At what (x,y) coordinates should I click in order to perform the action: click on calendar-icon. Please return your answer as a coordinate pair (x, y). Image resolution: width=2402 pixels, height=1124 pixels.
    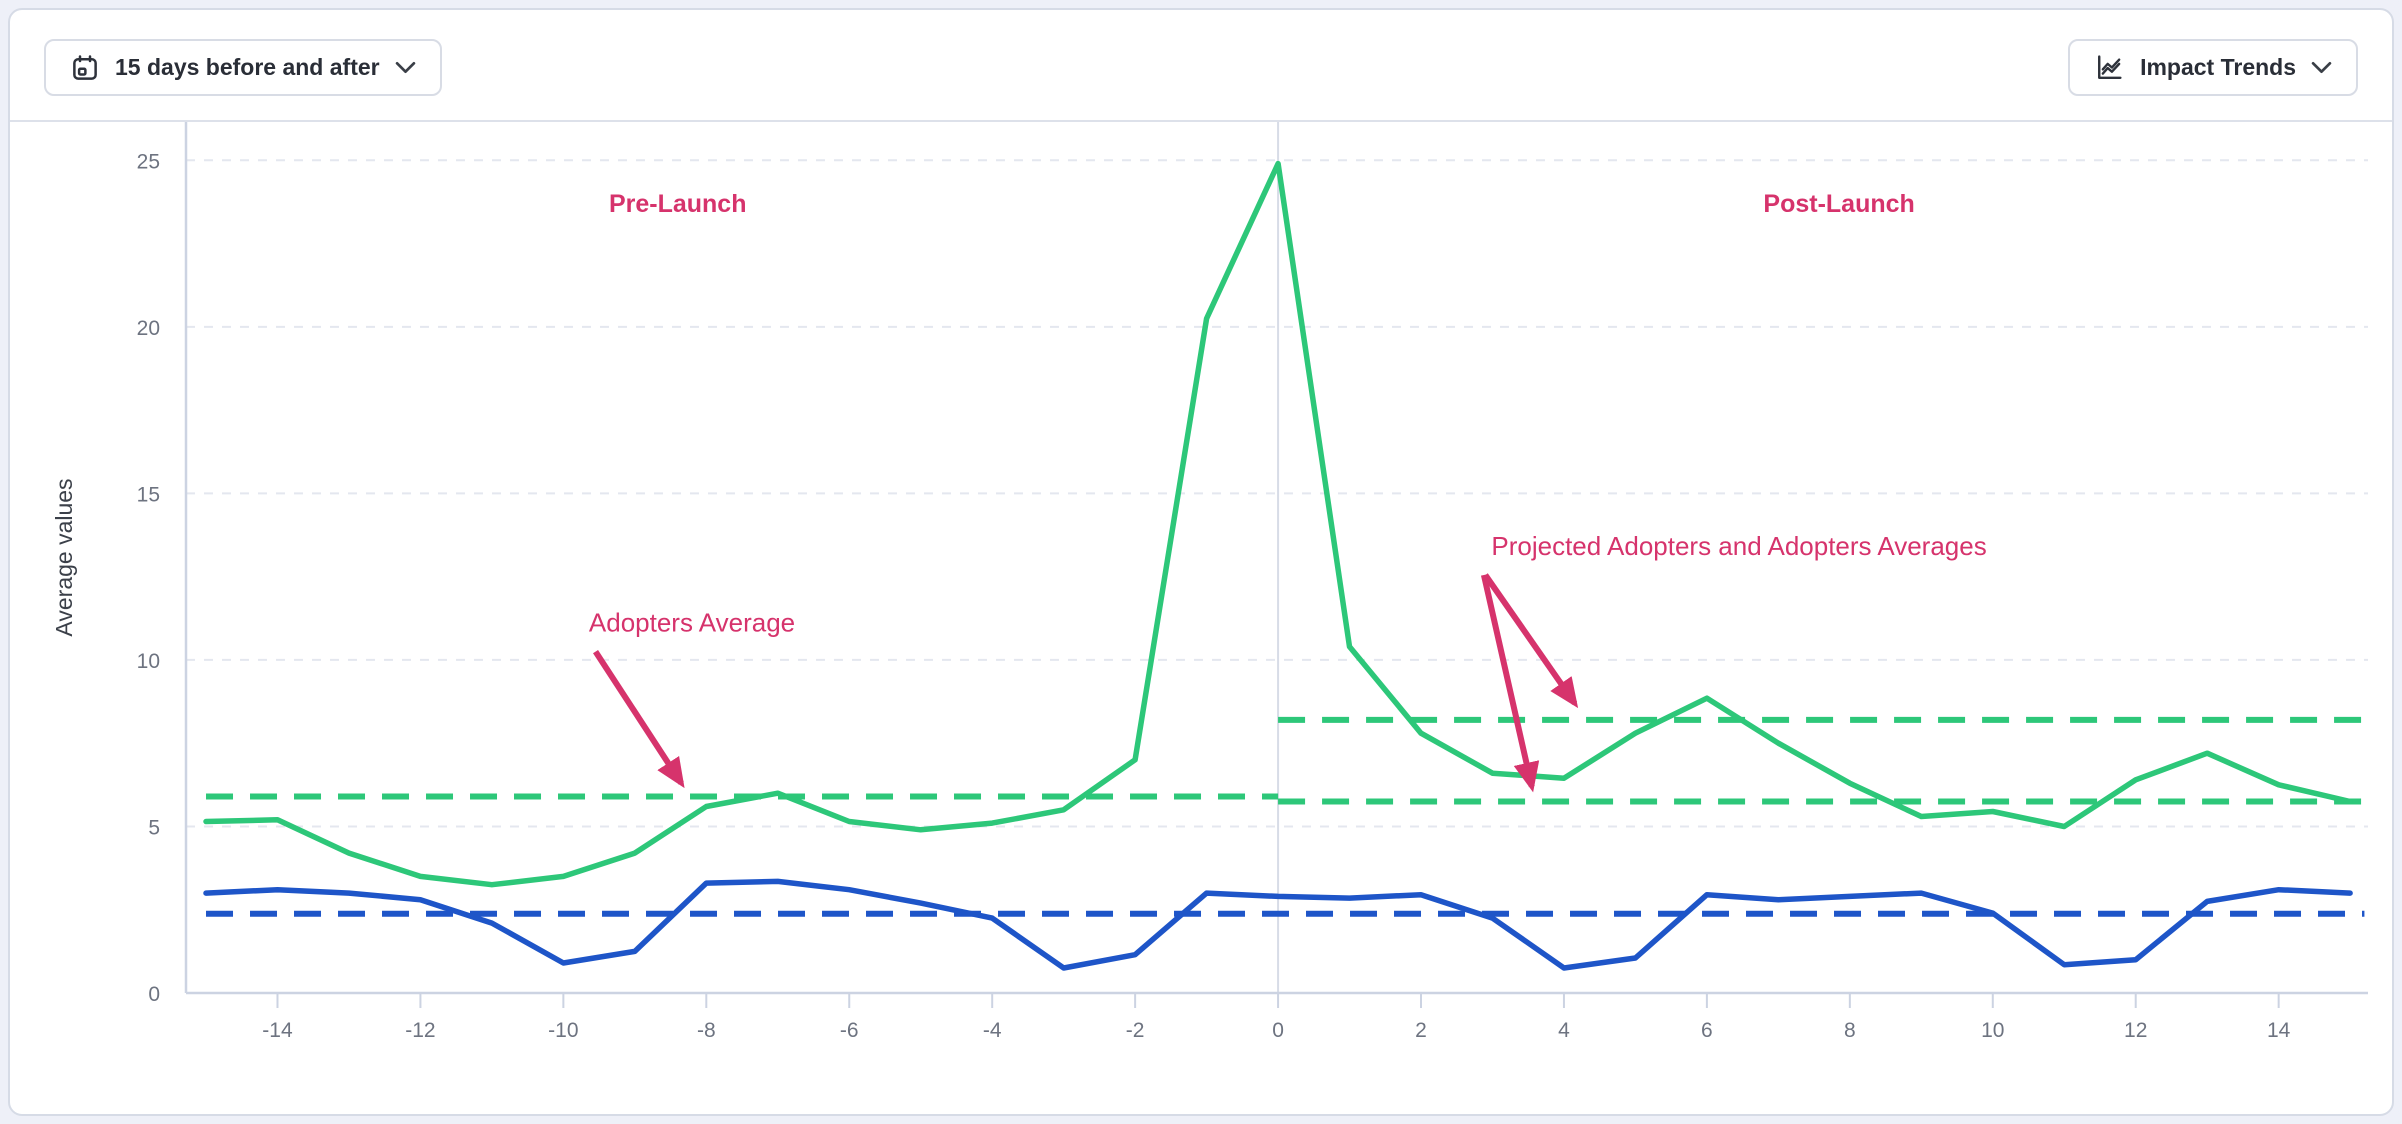
    Looking at the image, I should click on (85, 68).